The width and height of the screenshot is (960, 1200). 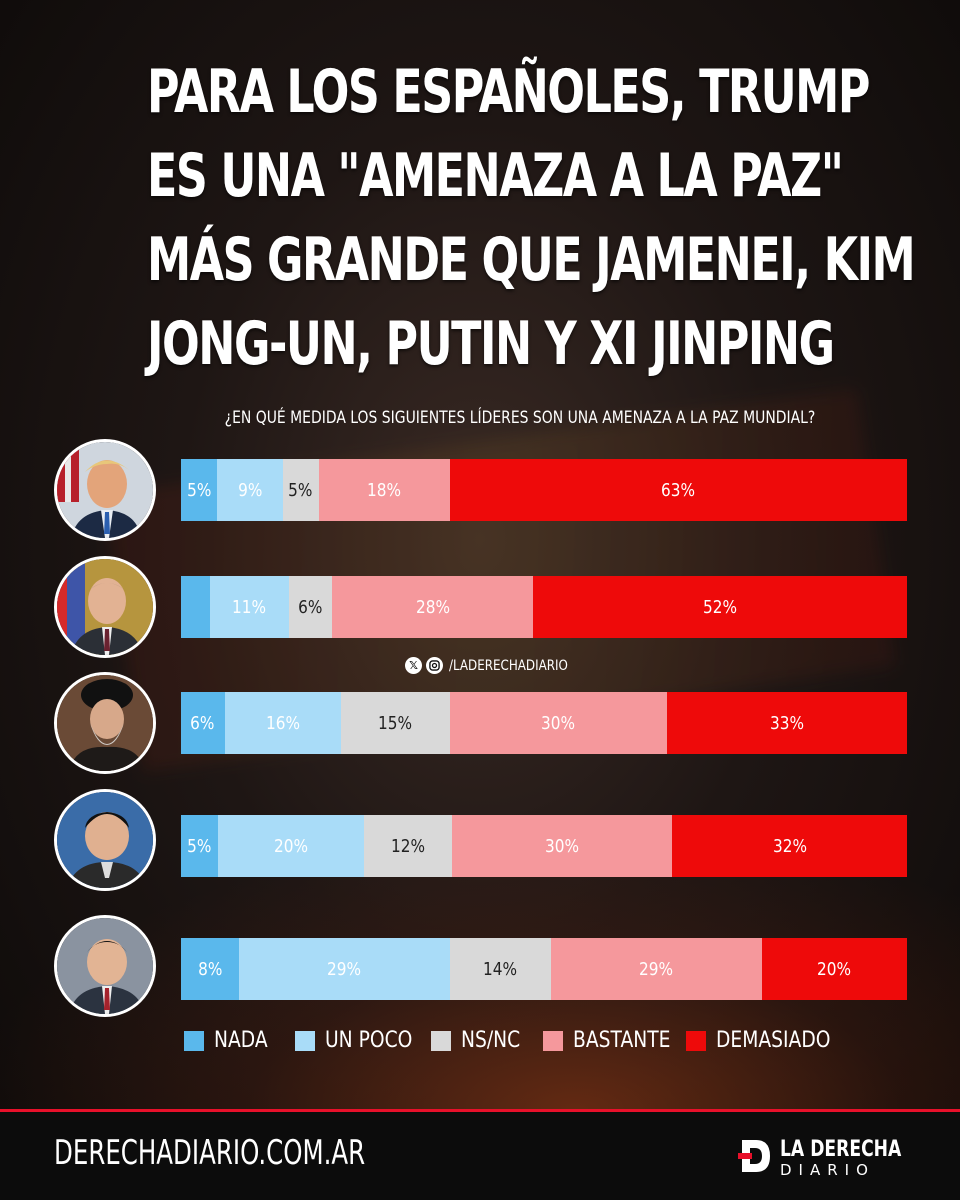 What do you see at coordinates (105, 490) in the screenshot?
I see `avatar-trump` at bounding box center [105, 490].